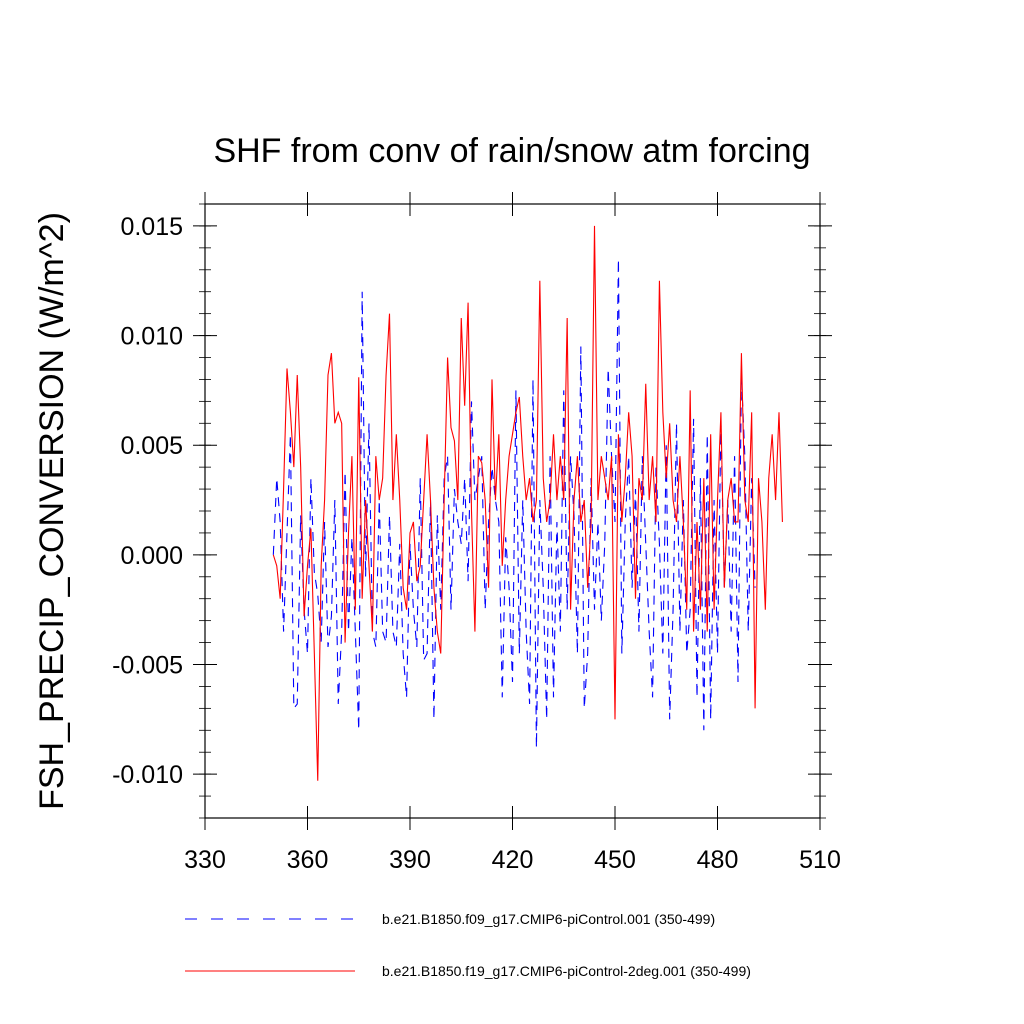 The image size is (1024, 1024). Describe the element at coordinates (147, 666) in the screenshot. I see `y-tick-label: -0.005` at that location.